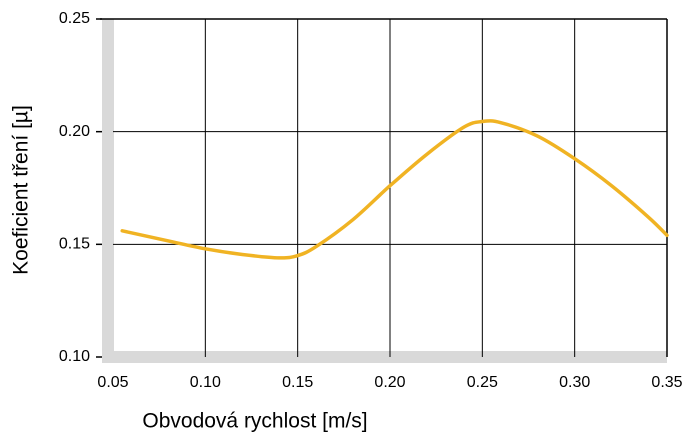 The image size is (692, 436). I want to click on x-tick-label: 0.30, so click(574, 382).